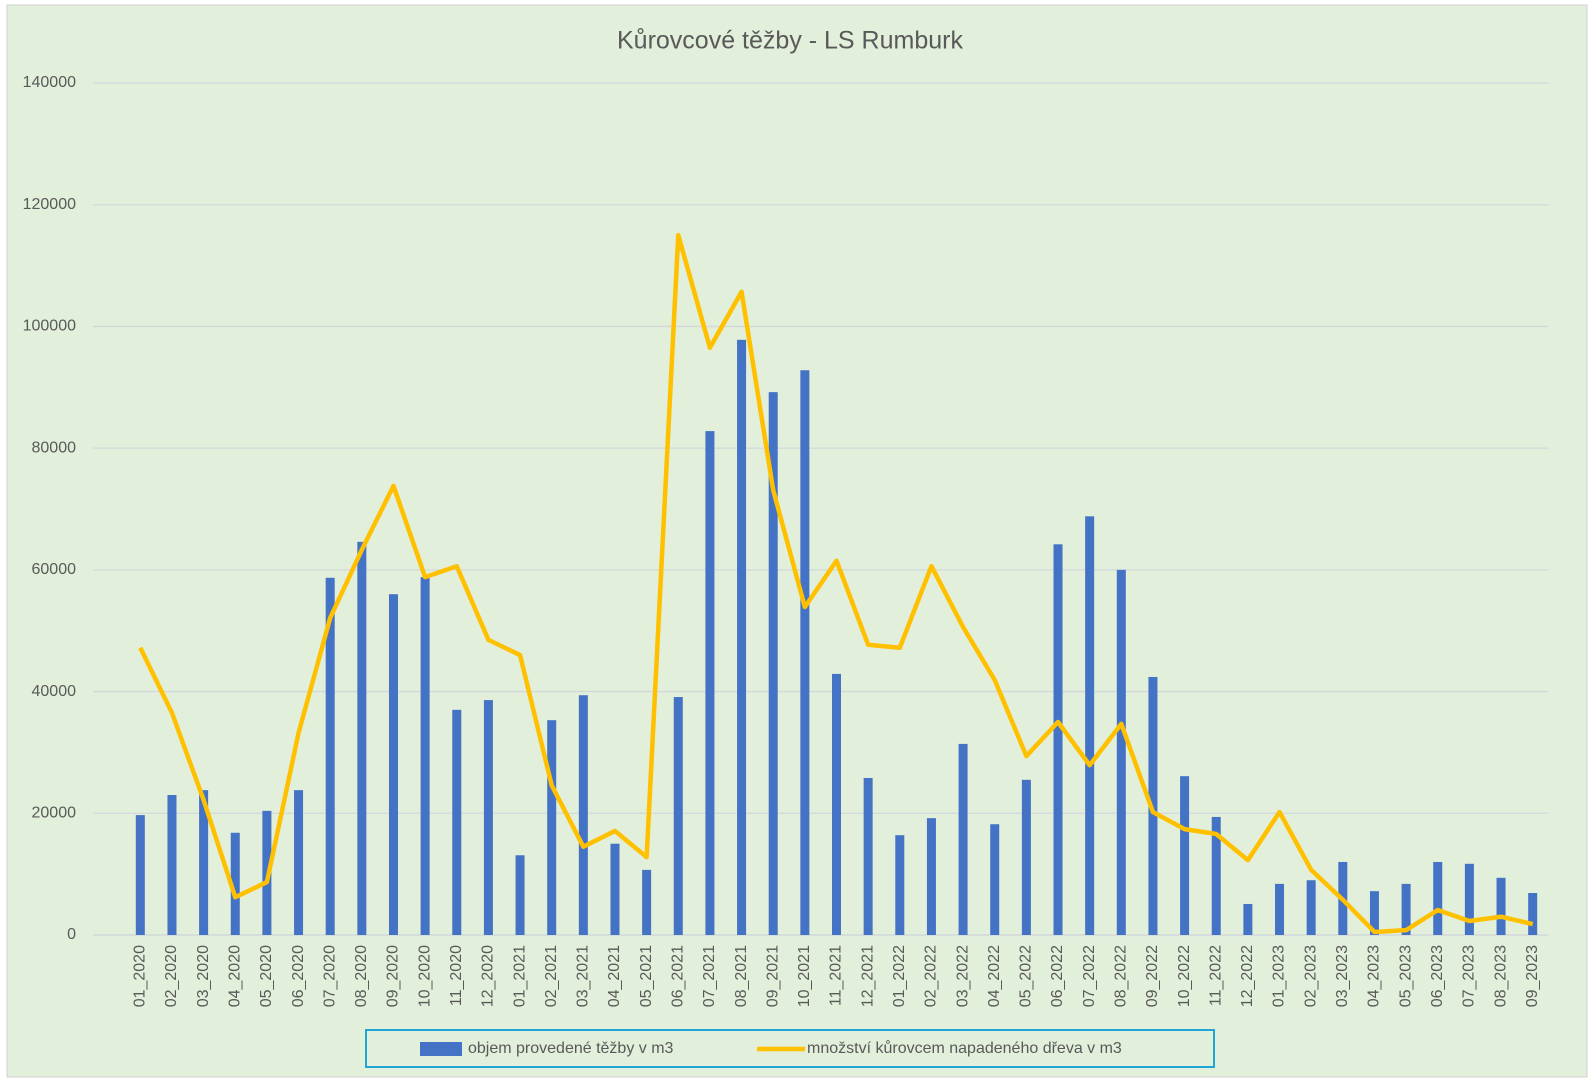  I want to click on x-tick-label: 09_2022, so click(1152, 976).